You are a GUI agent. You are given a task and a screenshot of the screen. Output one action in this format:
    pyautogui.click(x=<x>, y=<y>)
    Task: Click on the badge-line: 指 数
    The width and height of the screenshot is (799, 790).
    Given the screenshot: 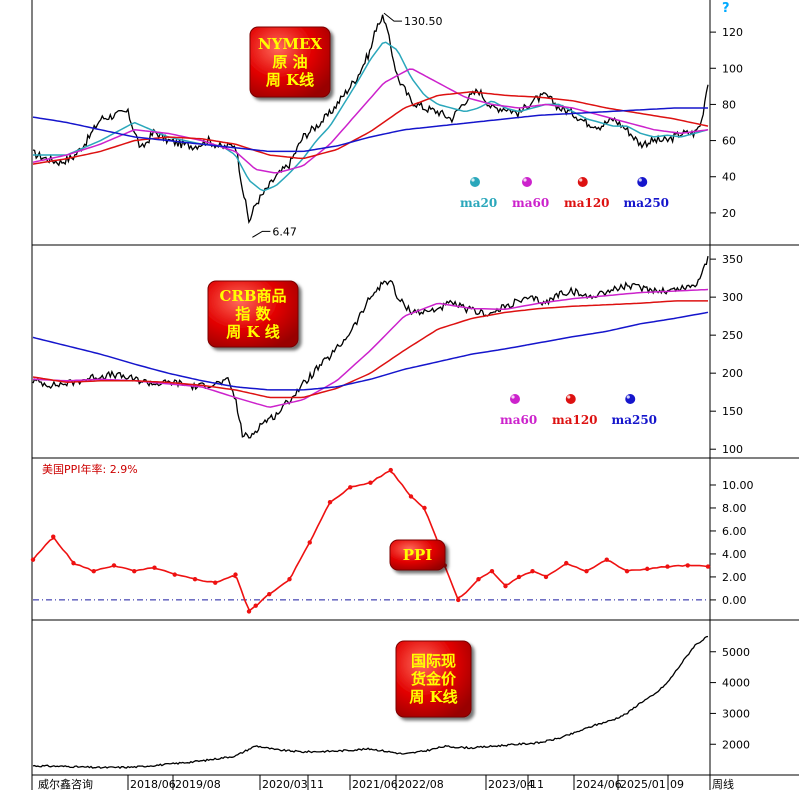 What is the action you would take?
    pyautogui.click(x=253, y=314)
    